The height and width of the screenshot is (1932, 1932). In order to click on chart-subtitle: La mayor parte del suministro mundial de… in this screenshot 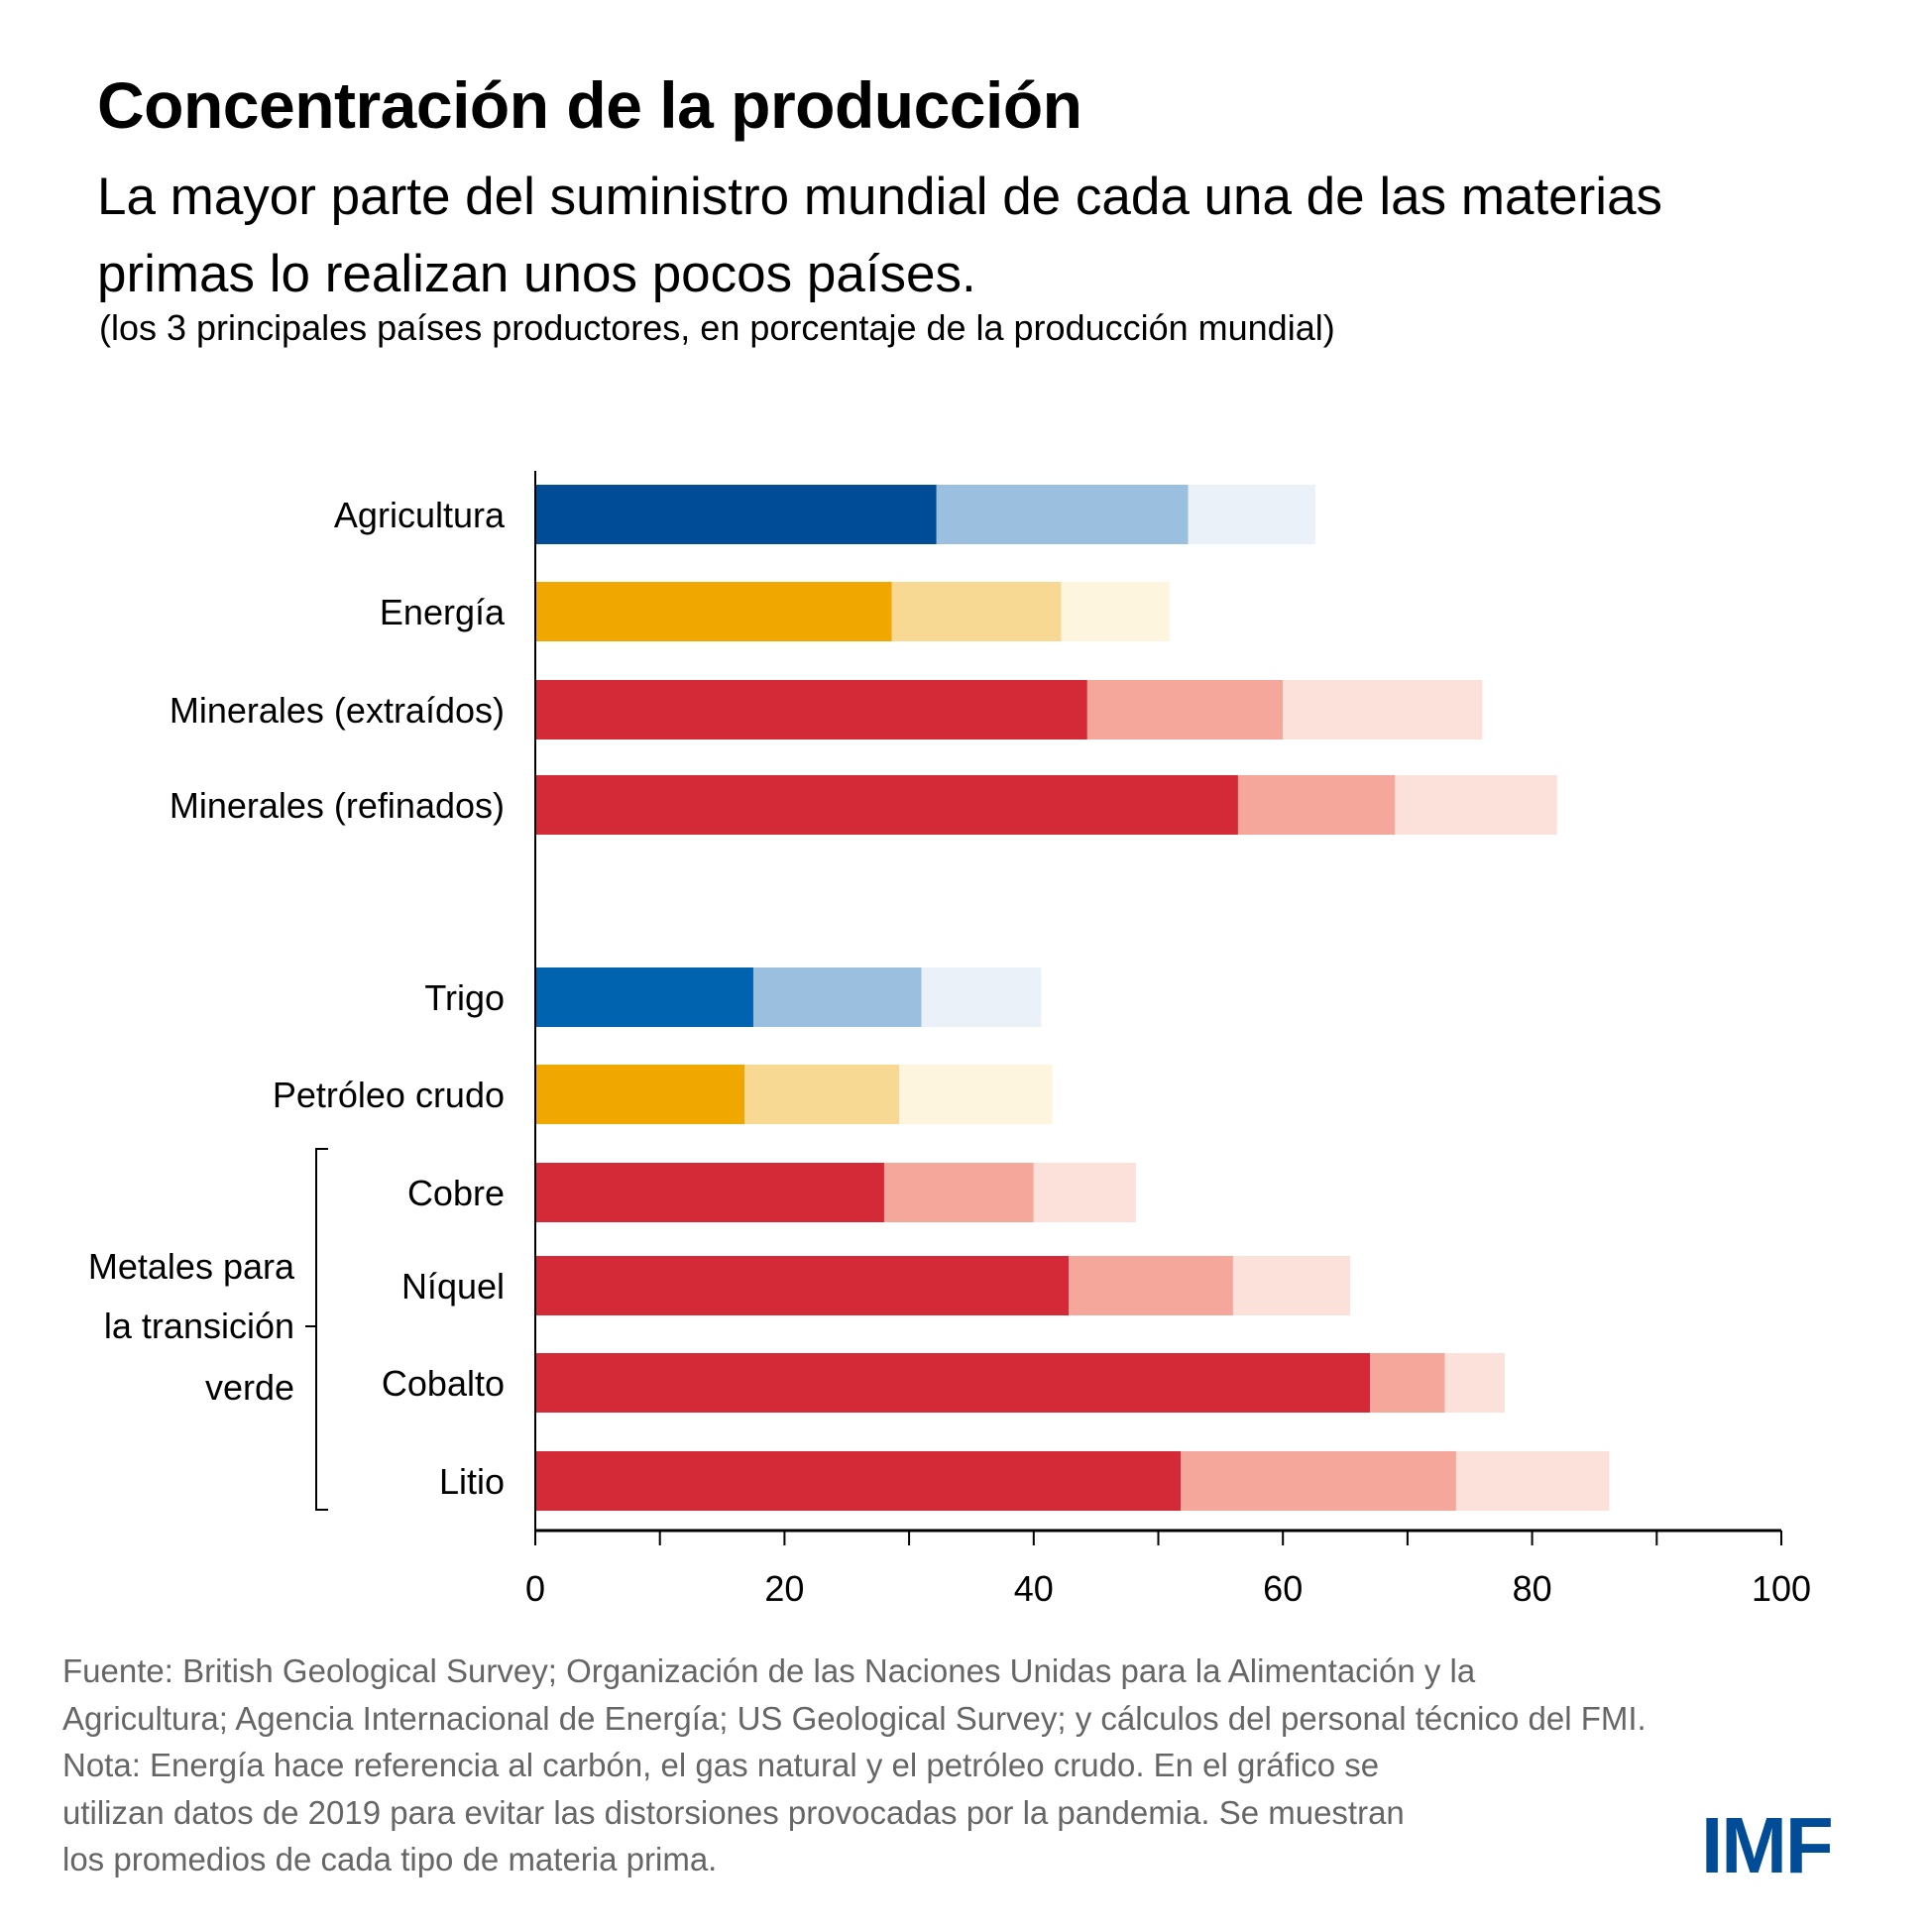, I will do `click(880, 235)`.